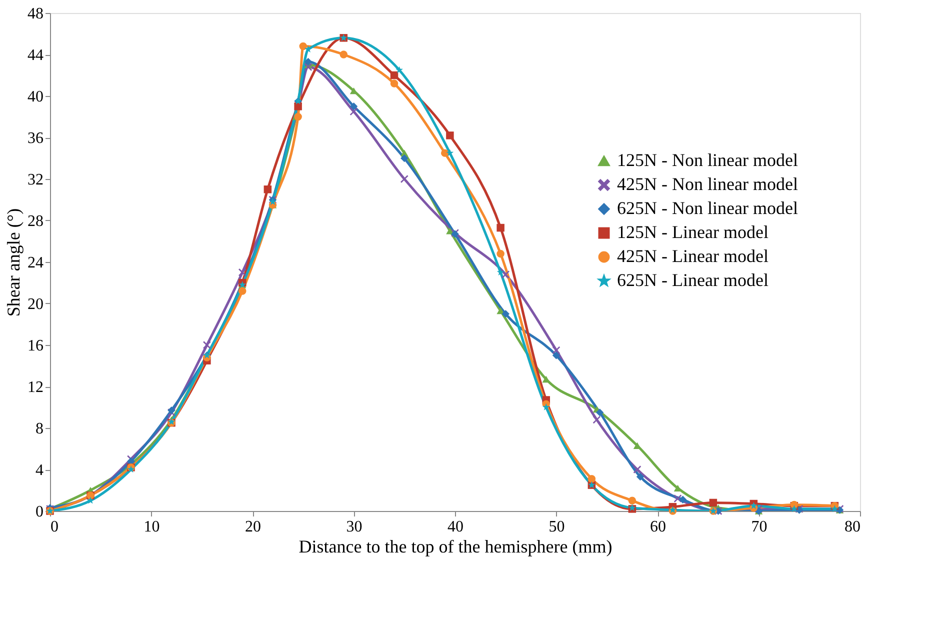 Image resolution: width=925 pixels, height=617 pixels. Describe the element at coordinates (40, 470) in the screenshot. I see `y-tick-label: 4` at that location.